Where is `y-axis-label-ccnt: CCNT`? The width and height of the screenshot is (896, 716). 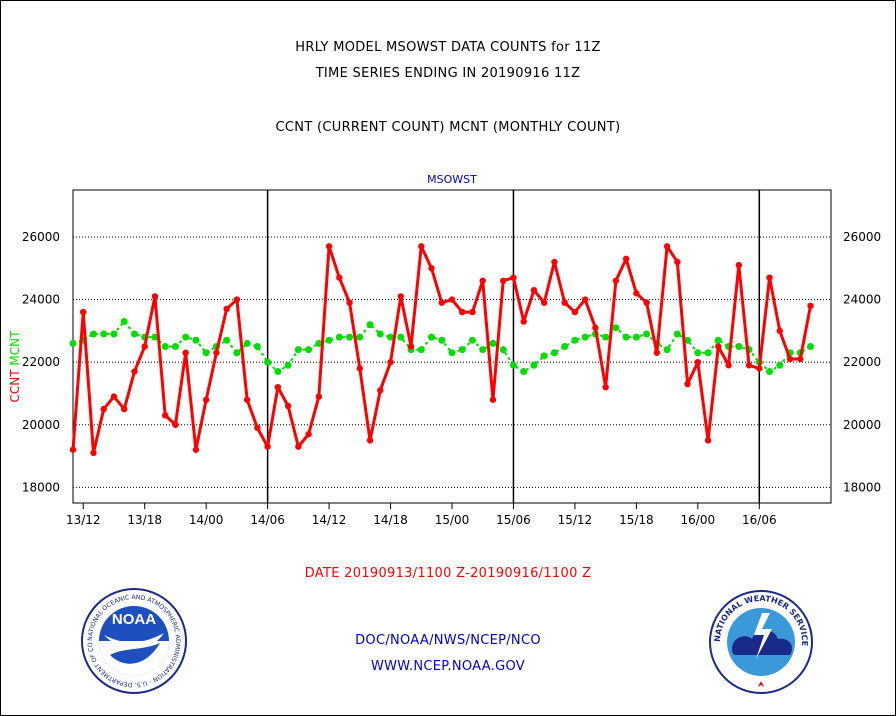 y-axis-label-ccnt: CCNT is located at coordinates (15, 386).